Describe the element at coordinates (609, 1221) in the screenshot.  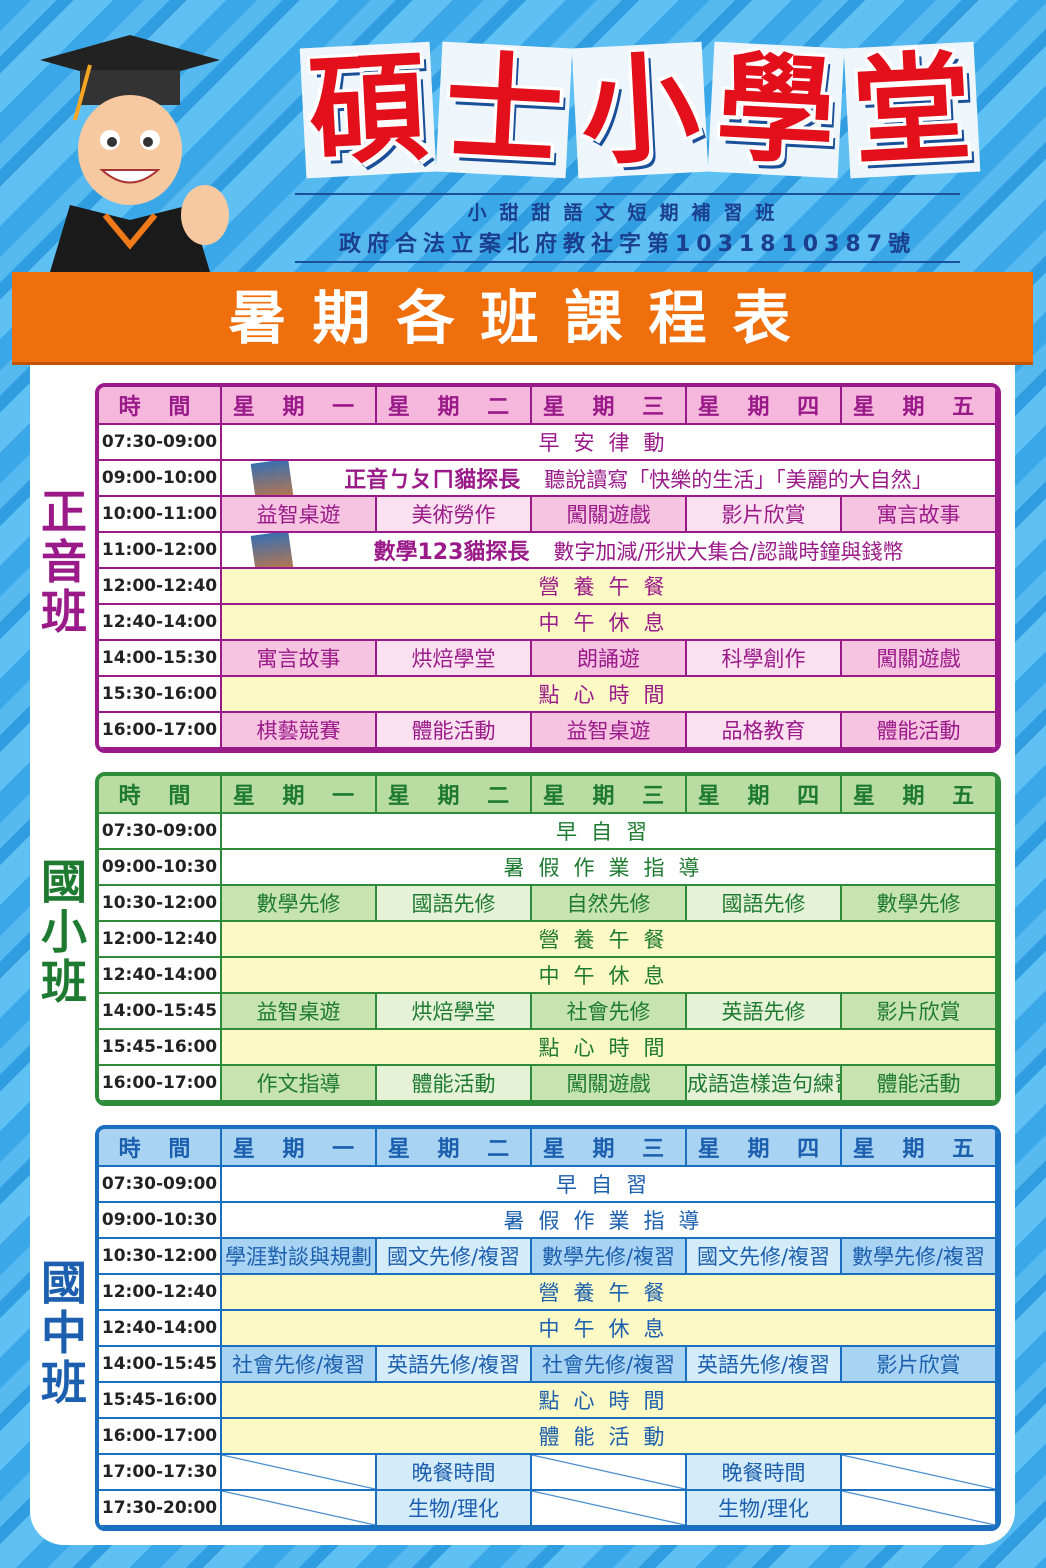
I see `activity-cell: 暑假作業指導` at that location.